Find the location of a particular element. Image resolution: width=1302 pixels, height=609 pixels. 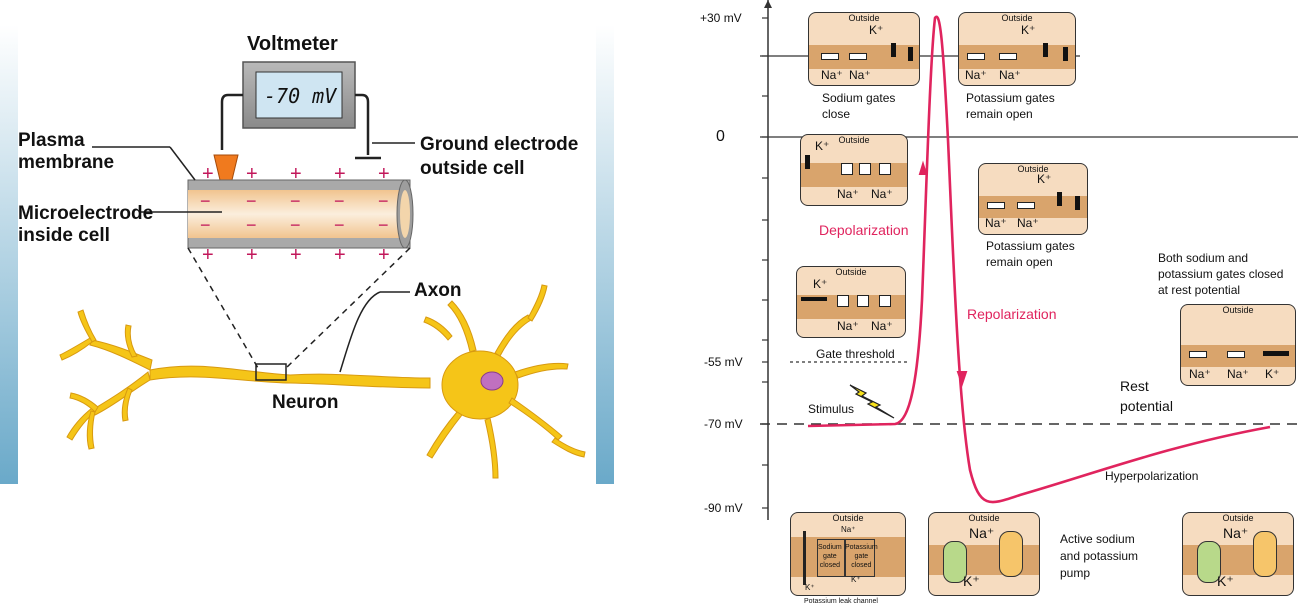

inset-pump-2: Outside Na⁺ K⁺ is located at coordinates (1238, 554).